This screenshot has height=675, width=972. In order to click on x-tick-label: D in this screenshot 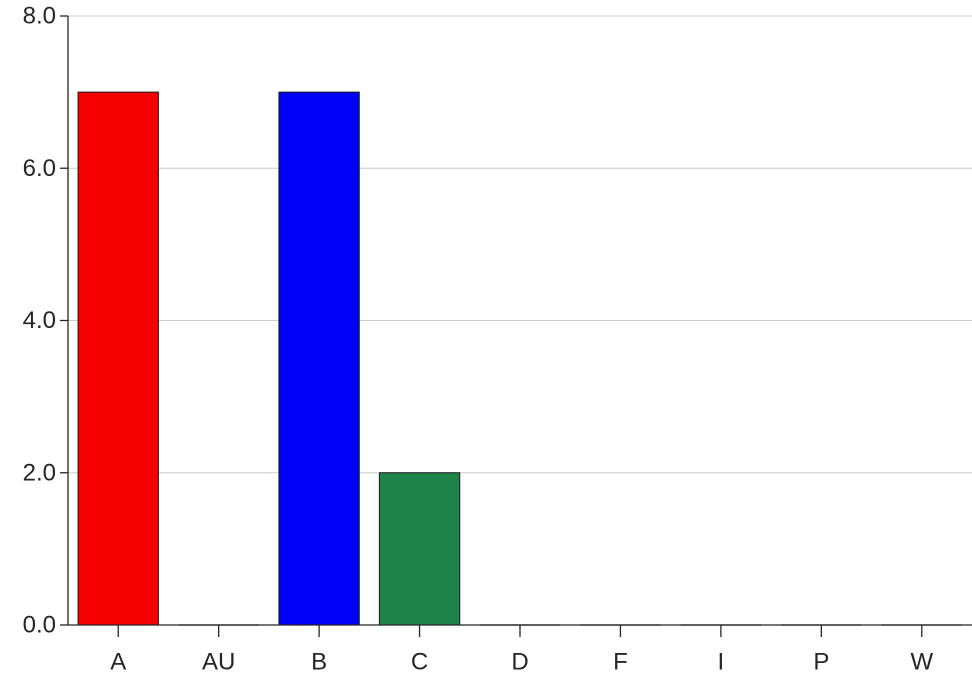, I will do `click(519, 661)`.